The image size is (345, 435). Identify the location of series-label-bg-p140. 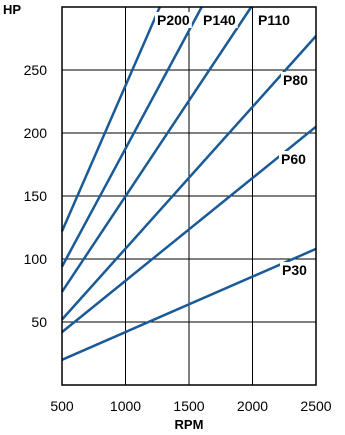
(219, 20).